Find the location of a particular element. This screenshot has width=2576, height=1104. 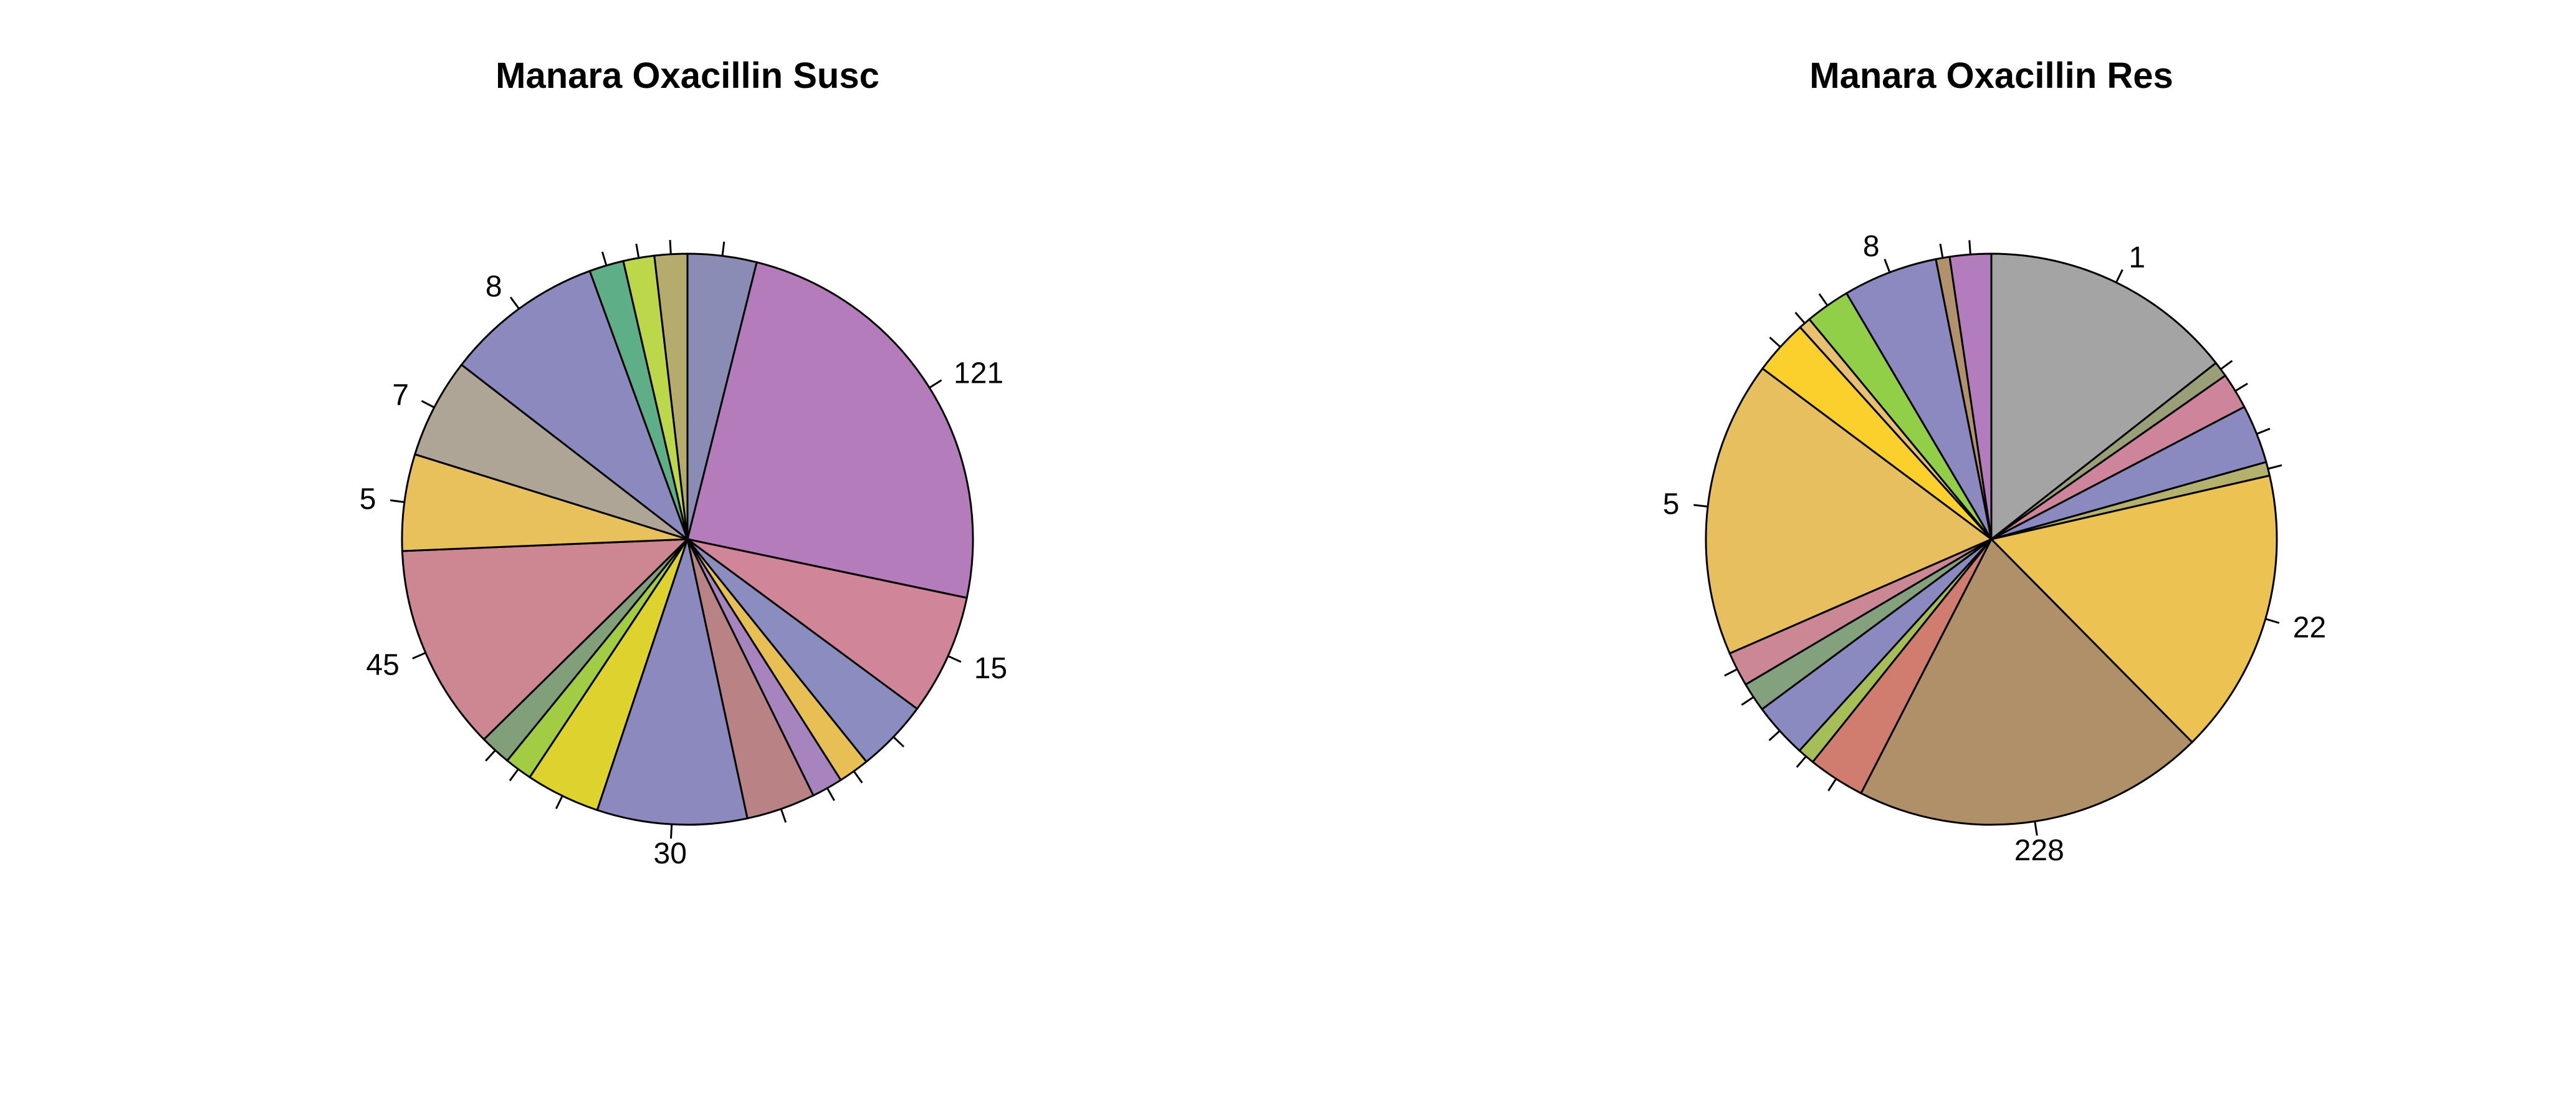

slice-label: 15 is located at coordinates (991, 668).